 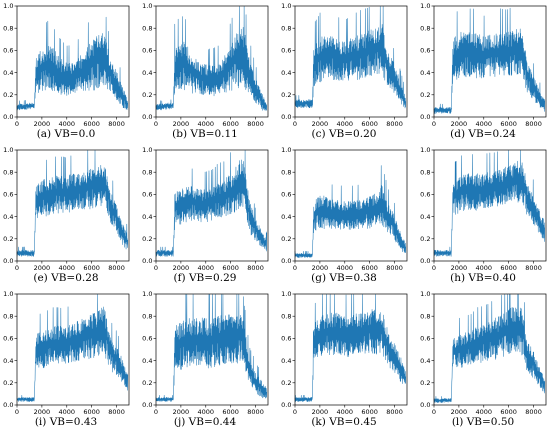 I want to click on subplot-caption: (b) VB=0.11, so click(x=205, y=134).